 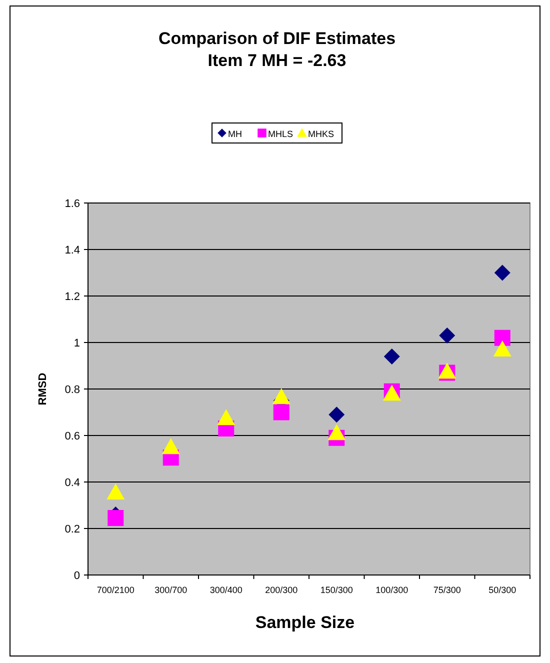 What do you see at coordinates (277, 38) in the screenshot?
I see `chart-title: Comparison of DIF Estimates` at bounding box center [277, 38].